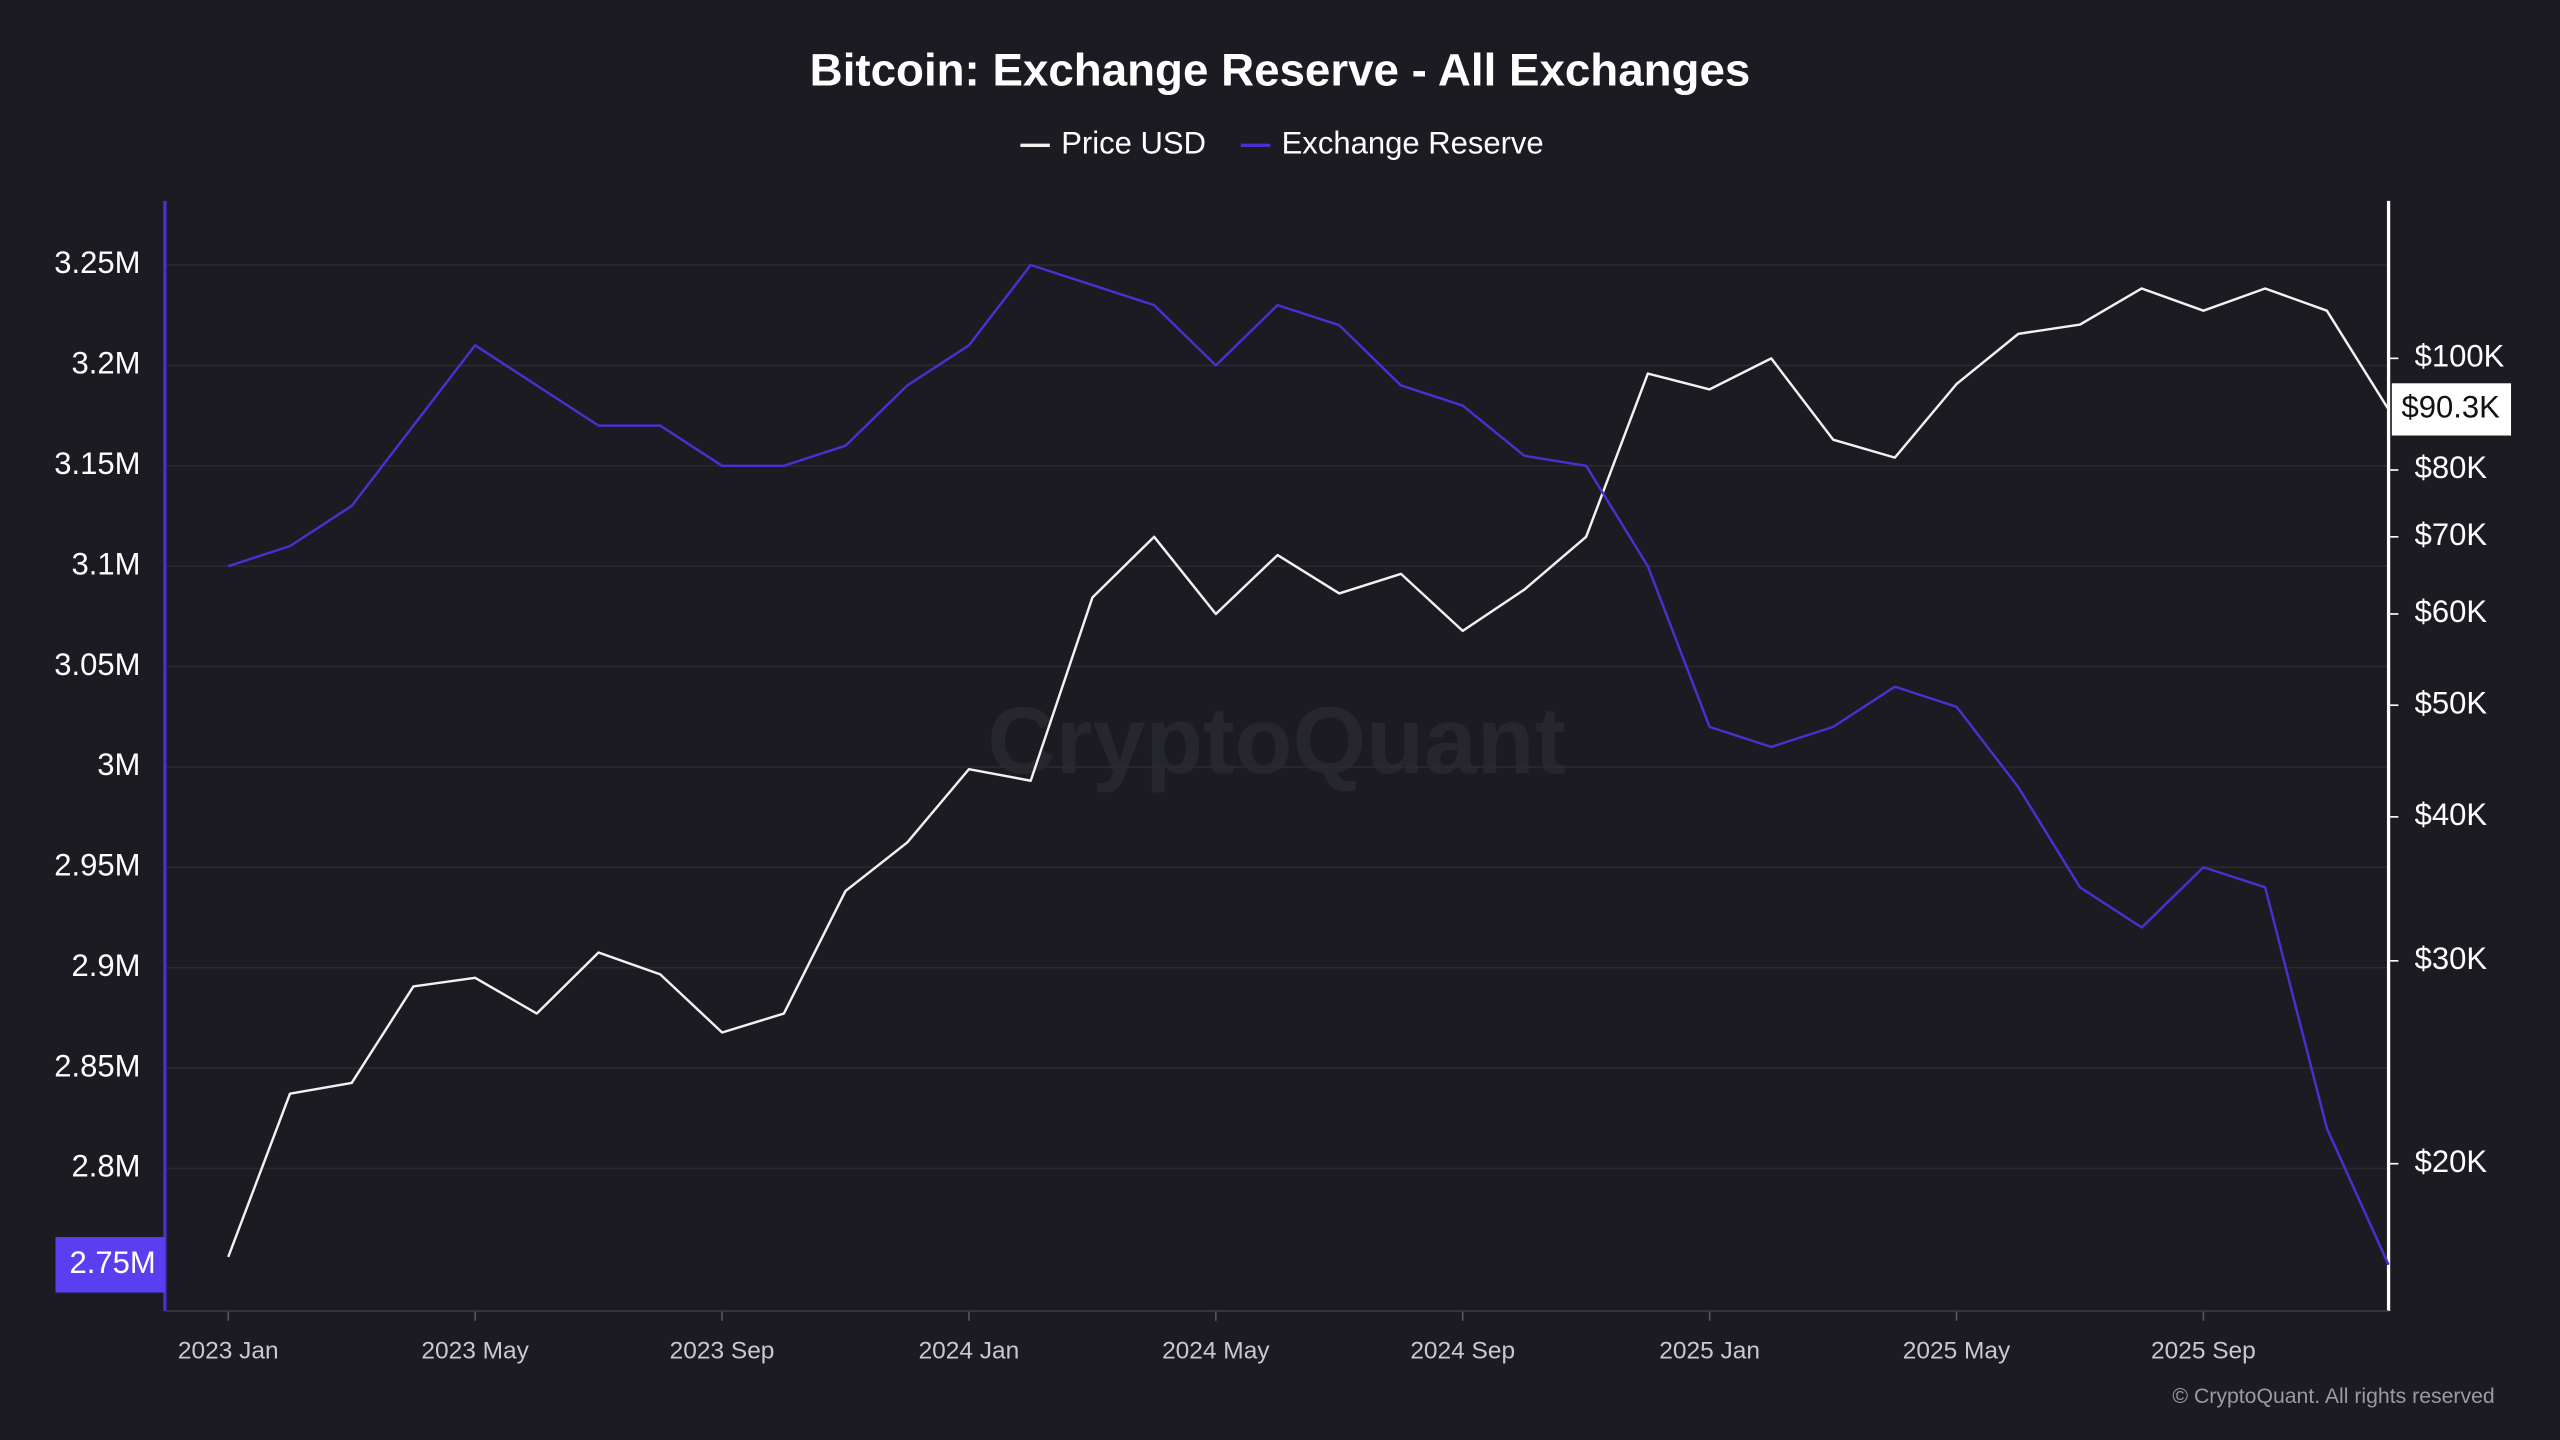  I want to click on x-tick-label: 2023 Sep, so click(722, 1350).